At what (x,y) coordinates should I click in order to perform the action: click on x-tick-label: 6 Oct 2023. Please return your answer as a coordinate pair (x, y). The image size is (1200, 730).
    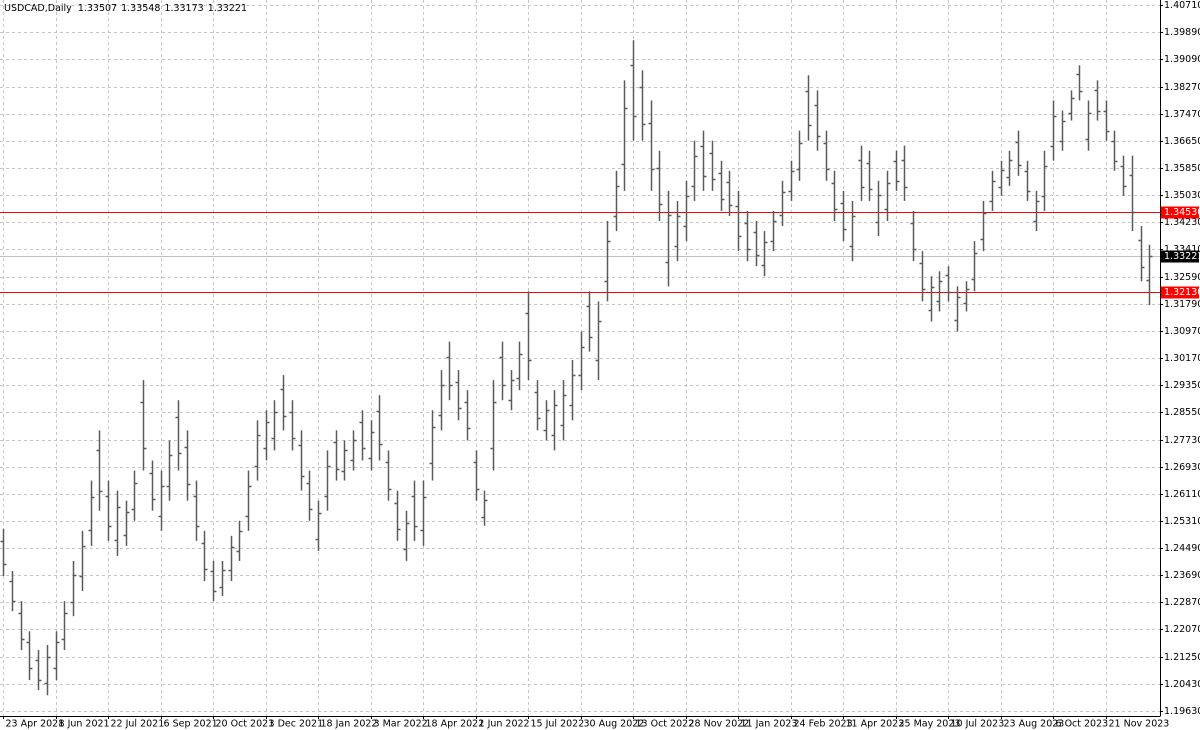
    Looking at the image, I should click on (1082, 724).